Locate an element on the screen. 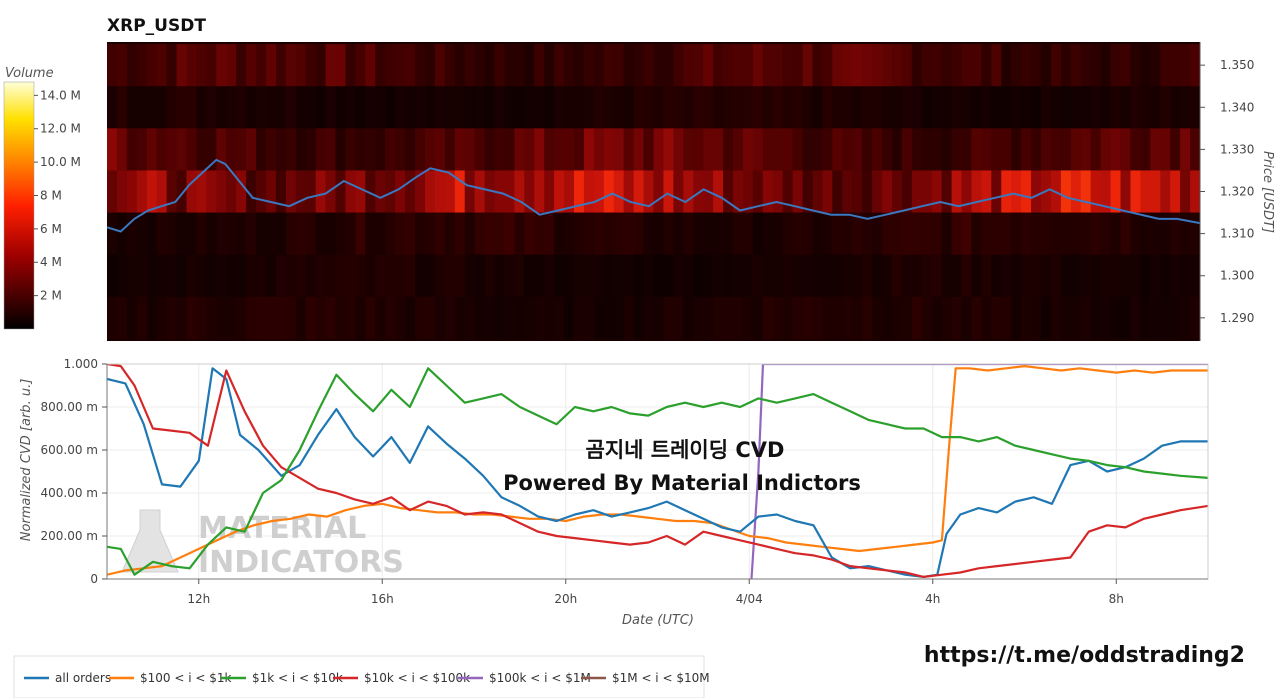 The width and height of the screenshot is (1280, 698). colorbar-tick-label: 10.0 M is located at coordinates (60, 162).